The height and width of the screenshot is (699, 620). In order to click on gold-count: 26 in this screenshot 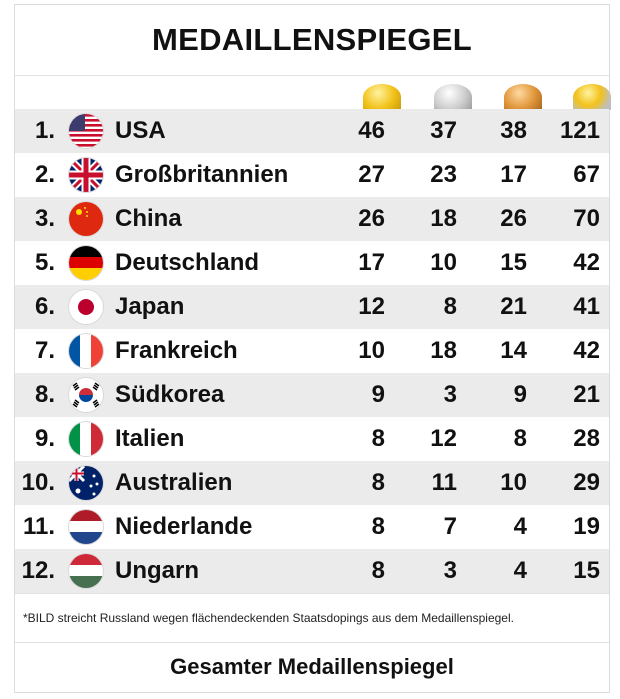, I will do `click(371, 218)`.